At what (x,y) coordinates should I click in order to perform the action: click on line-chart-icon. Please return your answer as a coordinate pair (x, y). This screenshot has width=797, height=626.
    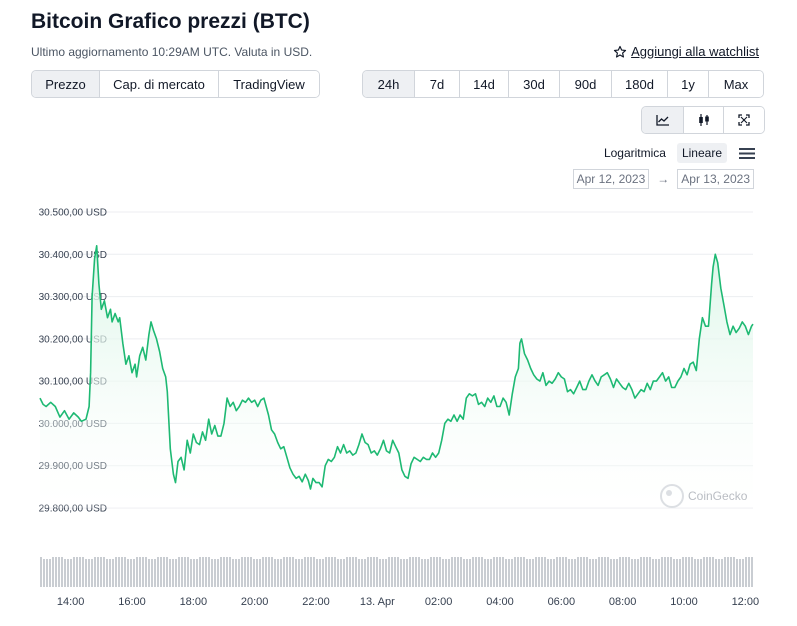
    Looking at the image, I should click on (662, 120).